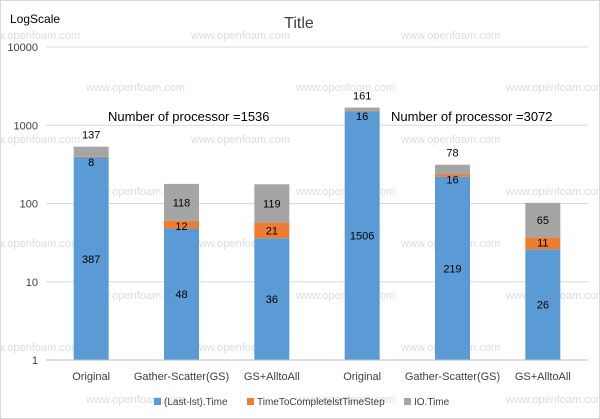  I want to click on data-label: 48, so click(181, 295).